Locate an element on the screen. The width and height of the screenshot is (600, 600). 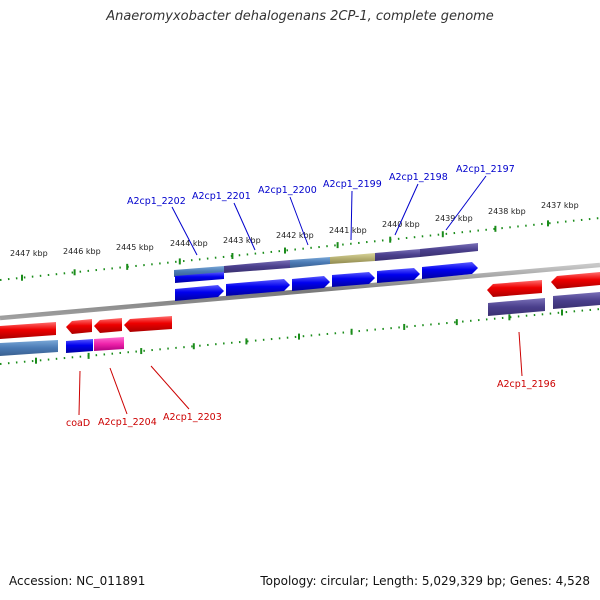
scale-label: 2444 kbp is located at coordinates (189, 243).